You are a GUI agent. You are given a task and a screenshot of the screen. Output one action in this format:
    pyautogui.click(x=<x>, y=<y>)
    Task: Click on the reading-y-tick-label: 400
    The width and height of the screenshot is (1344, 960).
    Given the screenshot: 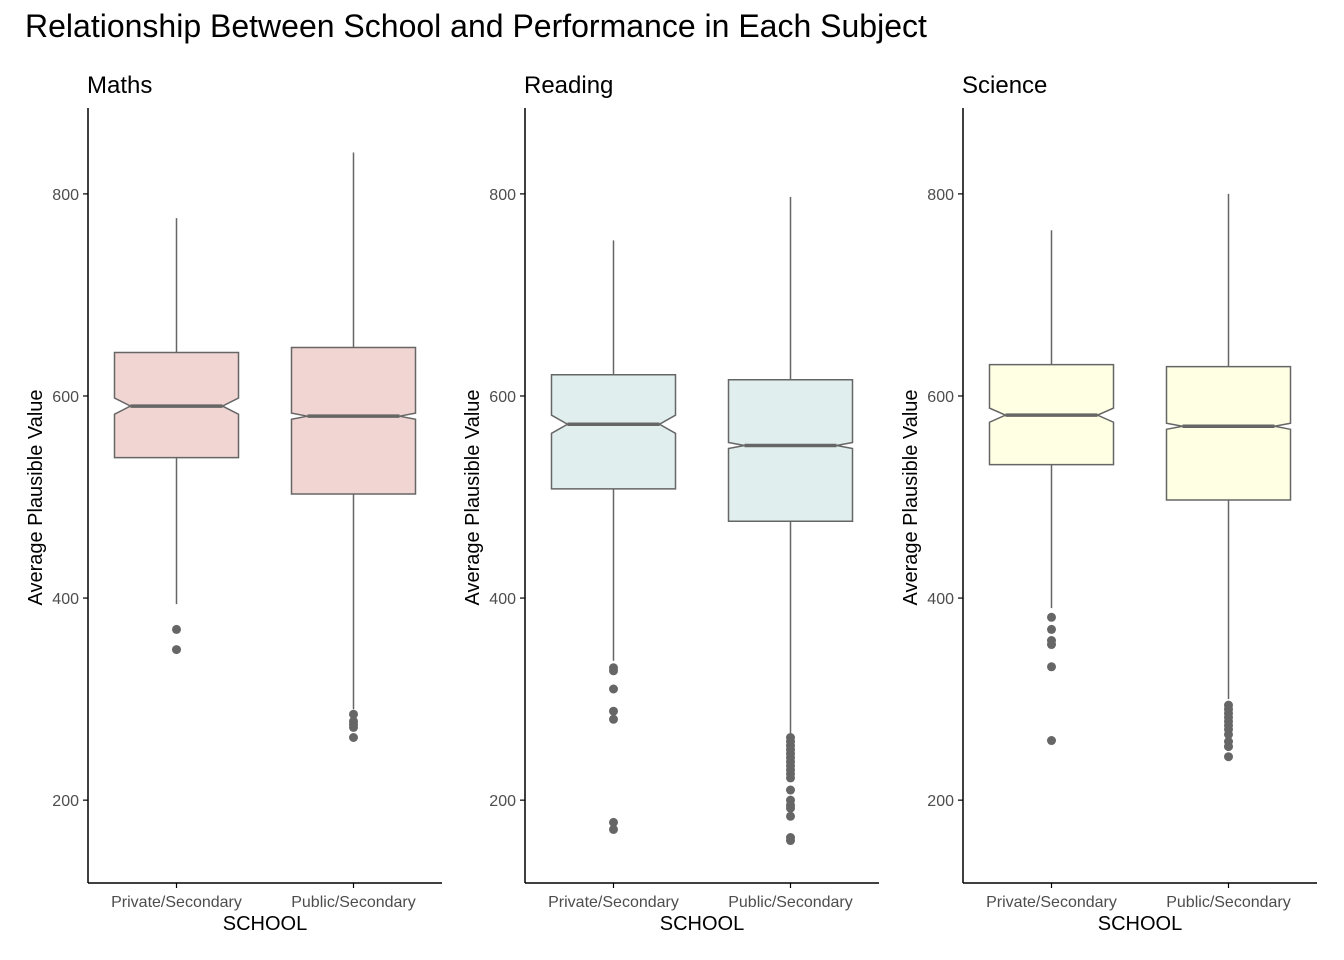 What is the action you would take?
    pyautogui.click(x=502, y=599)
    